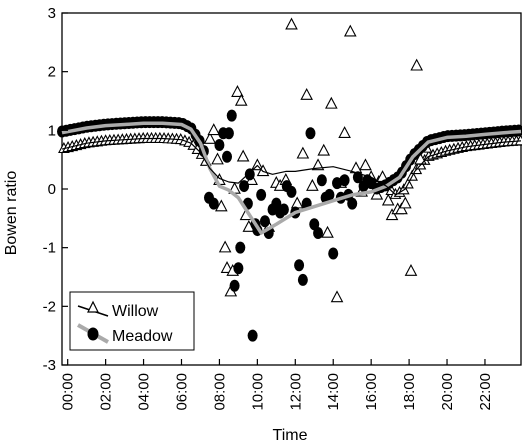  Describe the element at coordinates (52, 72) in the screenshot. I see `y-tick-label: 2` at that location.